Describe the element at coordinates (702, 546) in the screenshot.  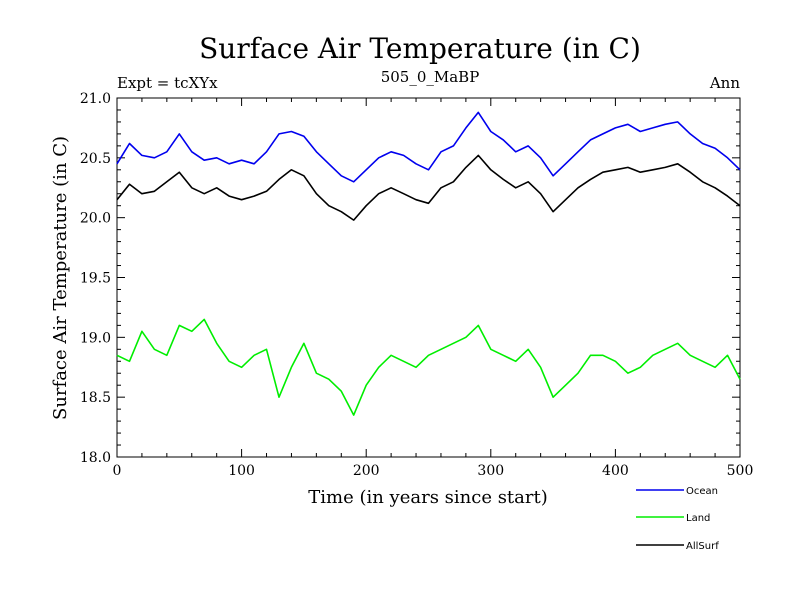
I see `legend-label-allsurf: AllSurf` at that location.